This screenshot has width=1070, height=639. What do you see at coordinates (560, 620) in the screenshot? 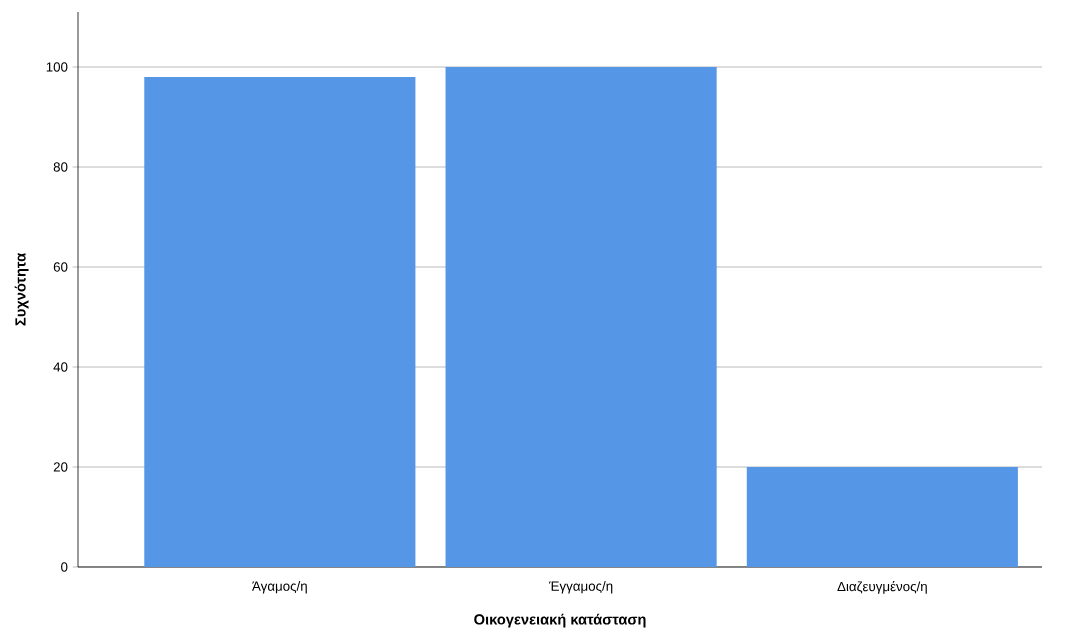
I see `x-axis-title: Οικογενειακή κατάσταση` at bounding box center [560, 620].